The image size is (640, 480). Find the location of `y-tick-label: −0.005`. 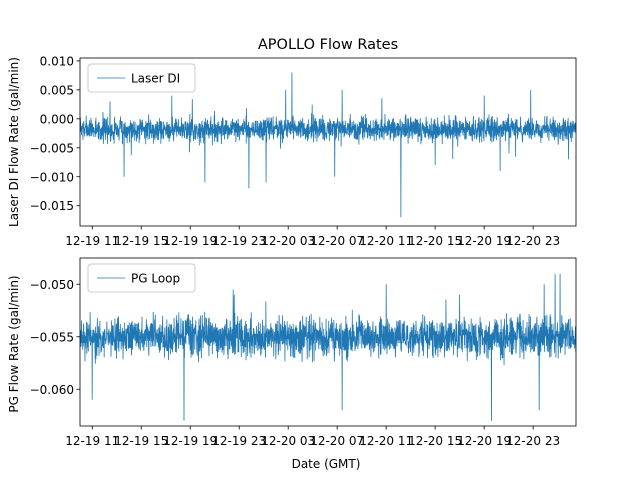

y-tick-label: −0.005 is located at coordinates (52, 148).